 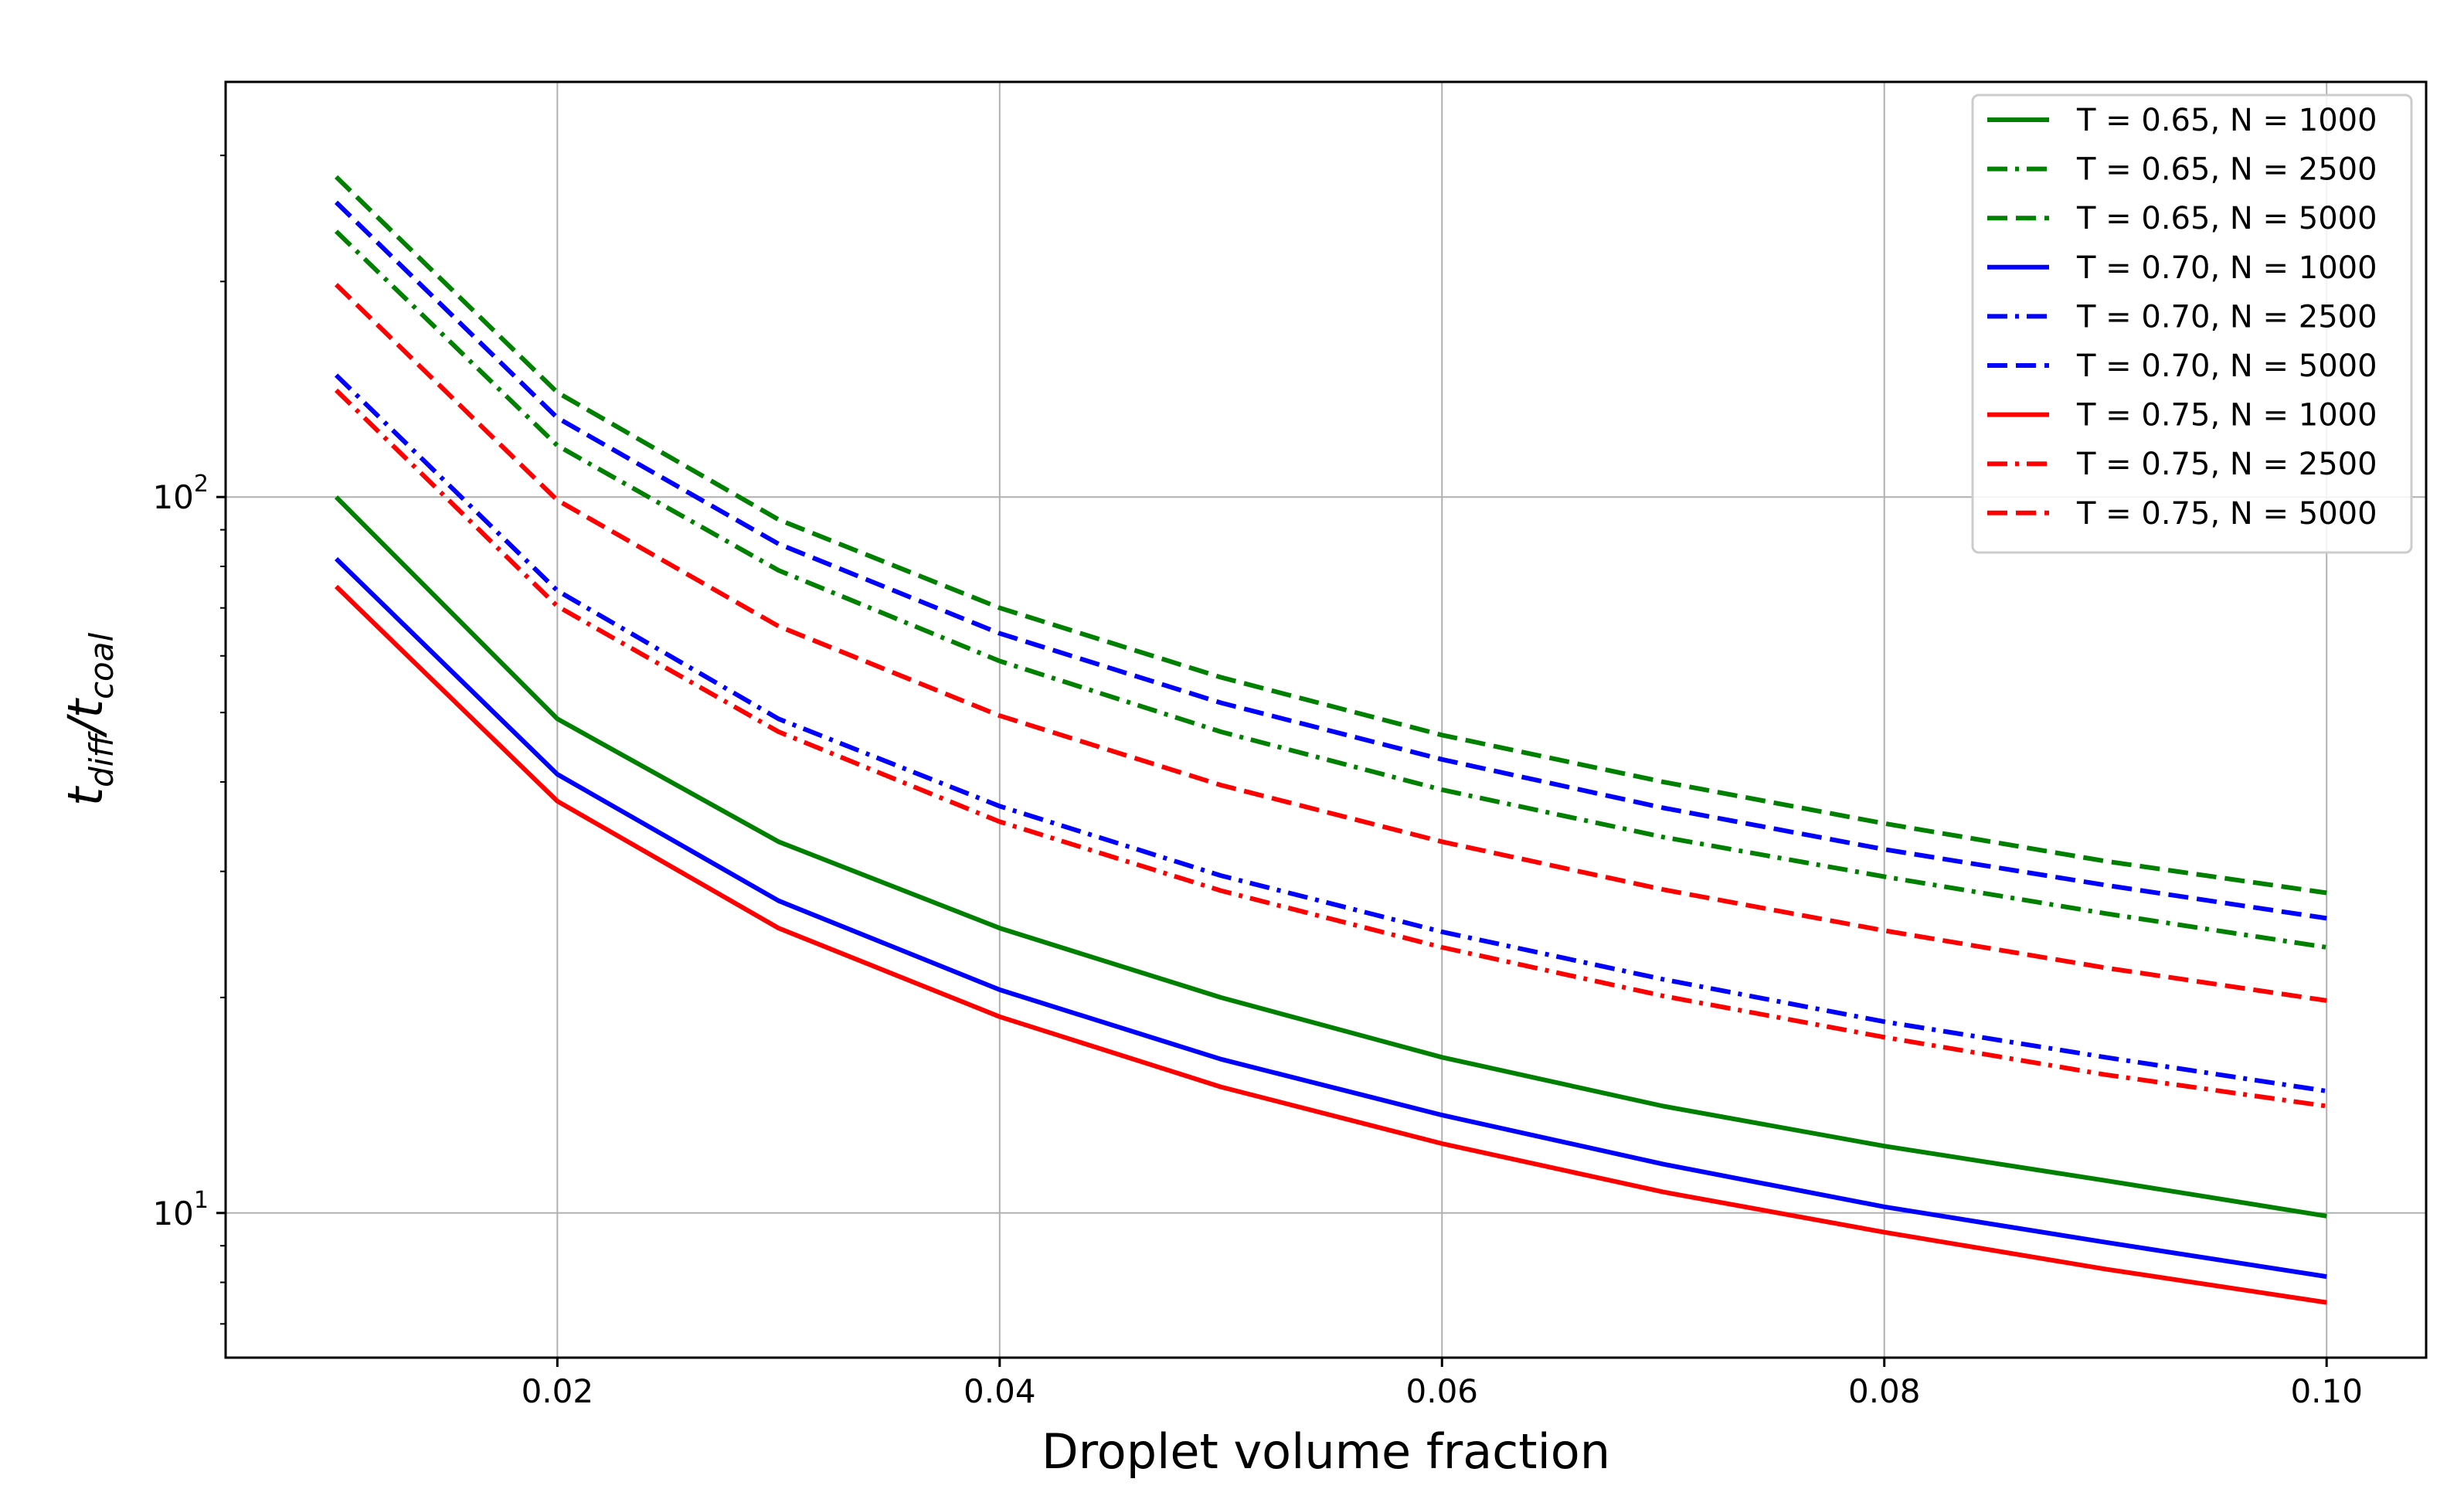 I want to click on y-tick-label: 10¹, so click(x=180, y=1209).